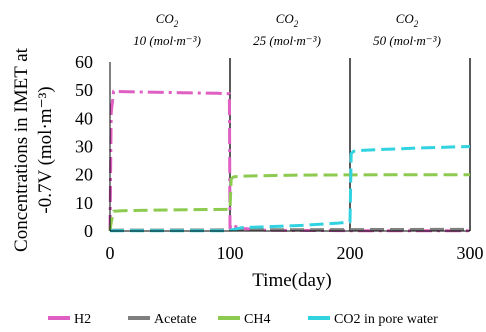 The height and width of the screenshot is (332, 486). I want to click on phase-annotation-concentration: 50 (mol·m⁻³), so click(407, 40).